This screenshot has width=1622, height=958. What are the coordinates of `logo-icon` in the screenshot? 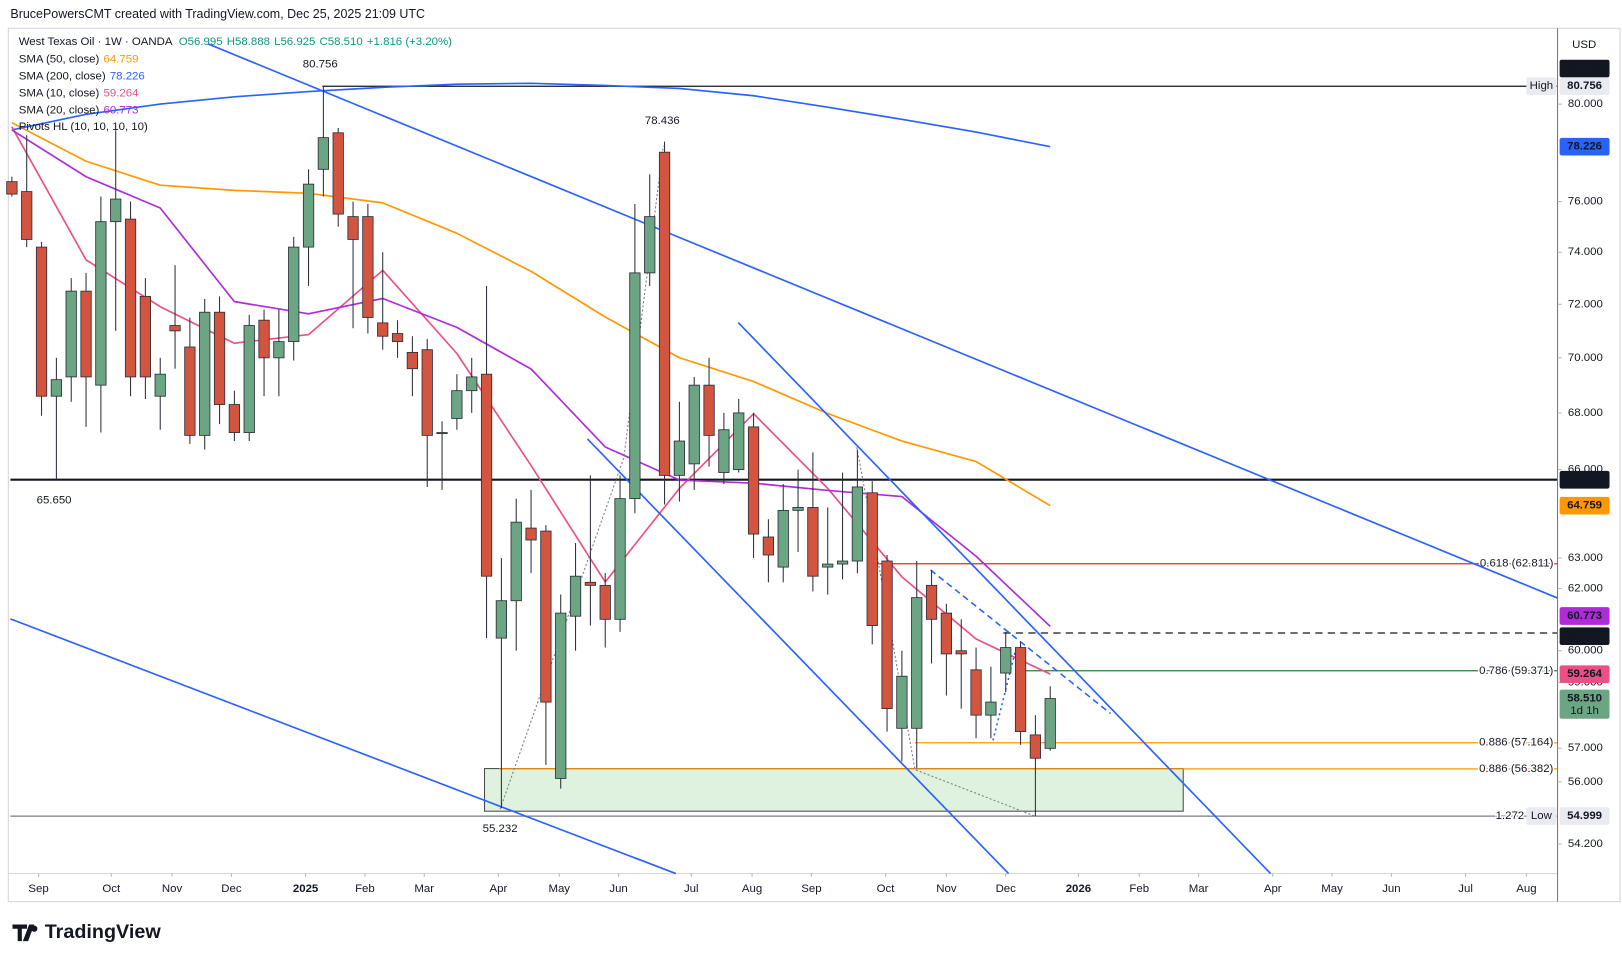 It's located at (25, 933).